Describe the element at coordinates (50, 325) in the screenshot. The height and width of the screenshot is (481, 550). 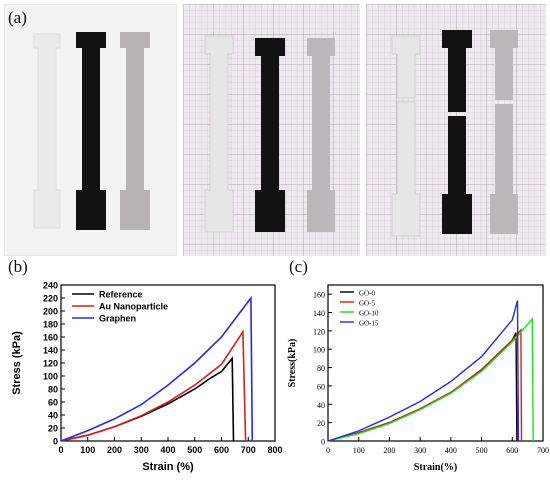
I see `y-tick-label: 180` at that location.